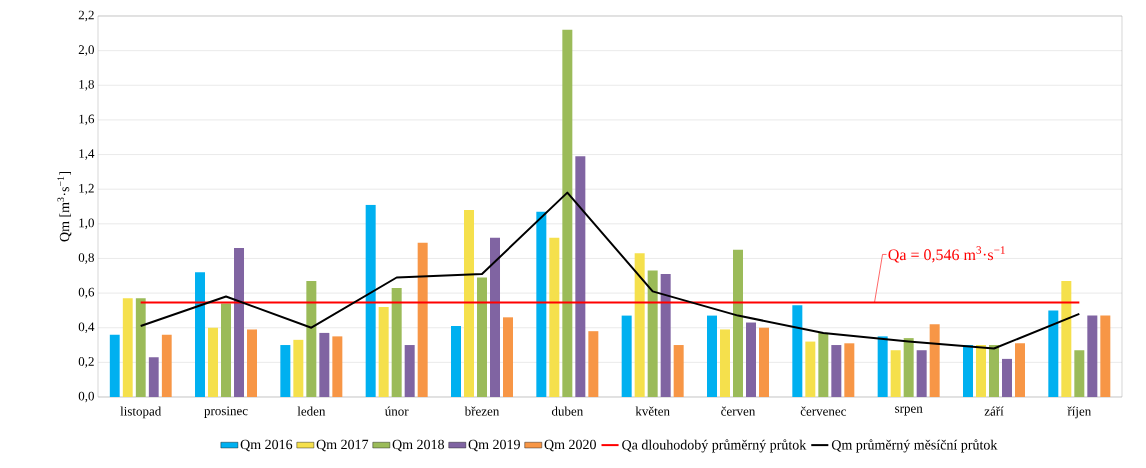 The width and height of the screenshot is (1146, 468). What do you see at coordinates (86, 293) in the screenshot?
I see `y-tick-label: 0,6` at bounding box center [86, 293].